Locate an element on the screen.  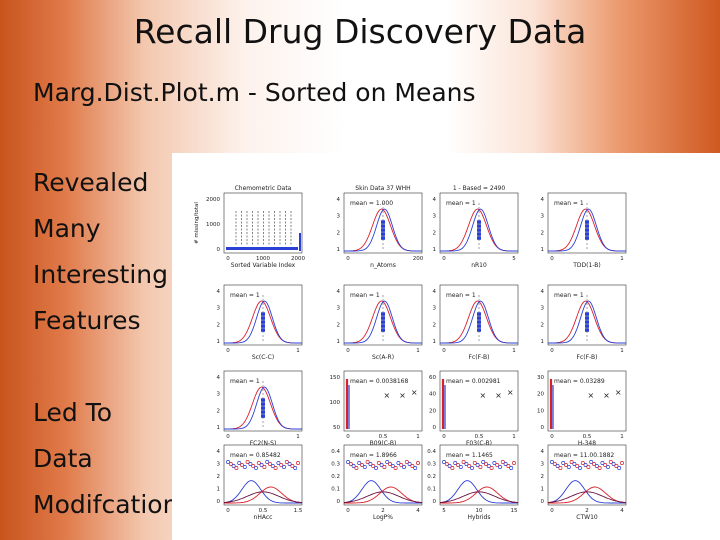
panel-mean-label: mean = 0.03289 is located at coordinates (579, 381).